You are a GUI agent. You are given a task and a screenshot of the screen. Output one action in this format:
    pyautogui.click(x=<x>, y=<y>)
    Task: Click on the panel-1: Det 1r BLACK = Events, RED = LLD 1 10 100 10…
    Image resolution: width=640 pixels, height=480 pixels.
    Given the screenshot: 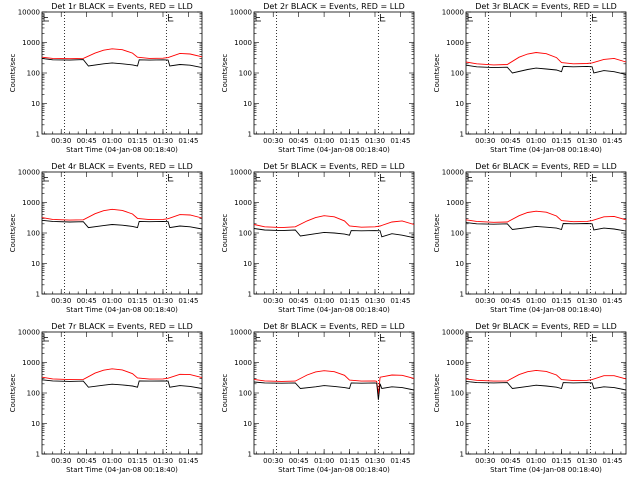 What is the action you would take?
    pyautogui.click(x=106, y=78)
    